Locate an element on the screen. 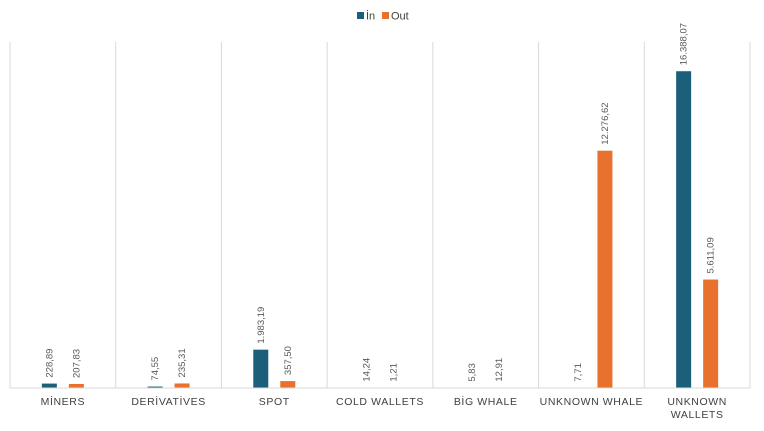 The image size is (764, 431). category-label-line: SPOT is located at coordinates (274, 402).